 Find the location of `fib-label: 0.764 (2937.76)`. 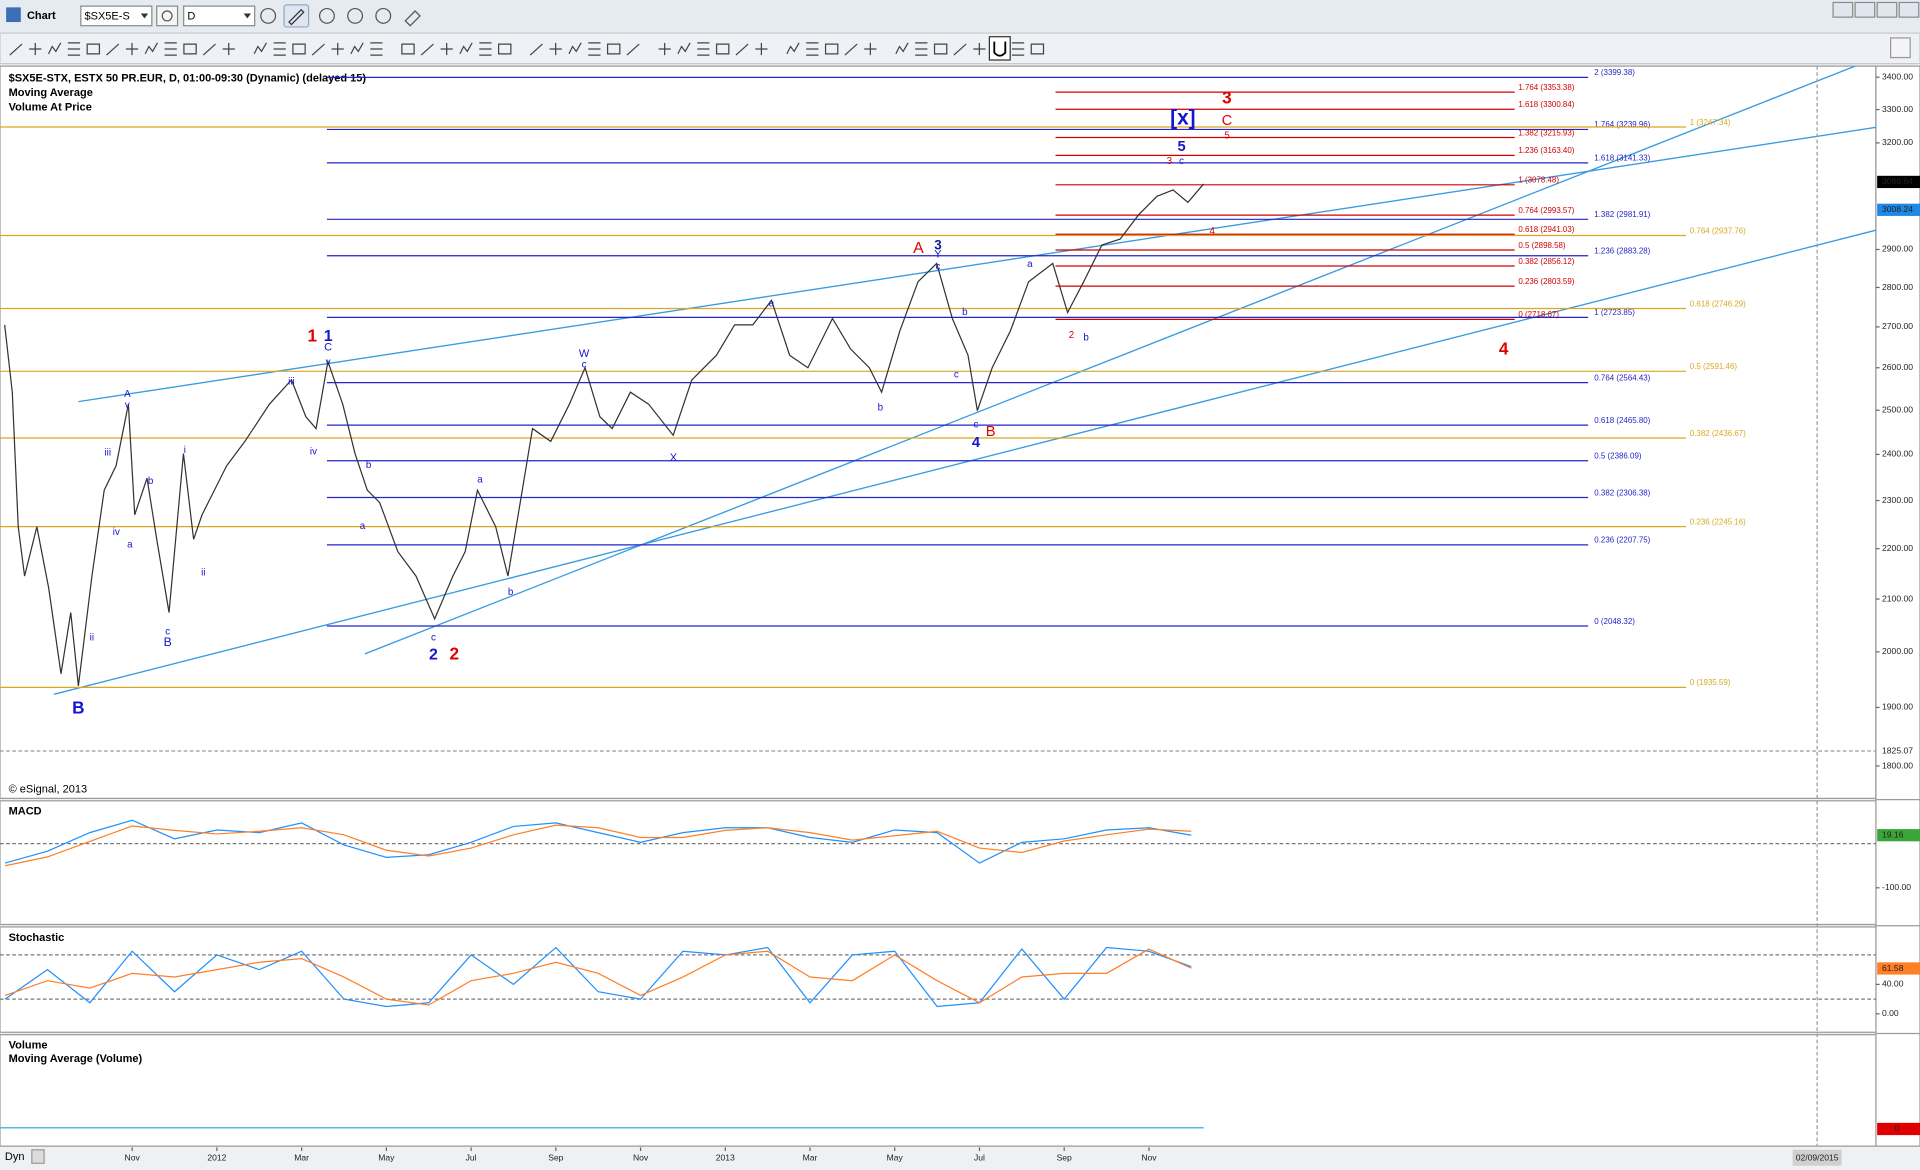

fib-label: 0.764 (2937.76) is located at coordinates (1718, 230).